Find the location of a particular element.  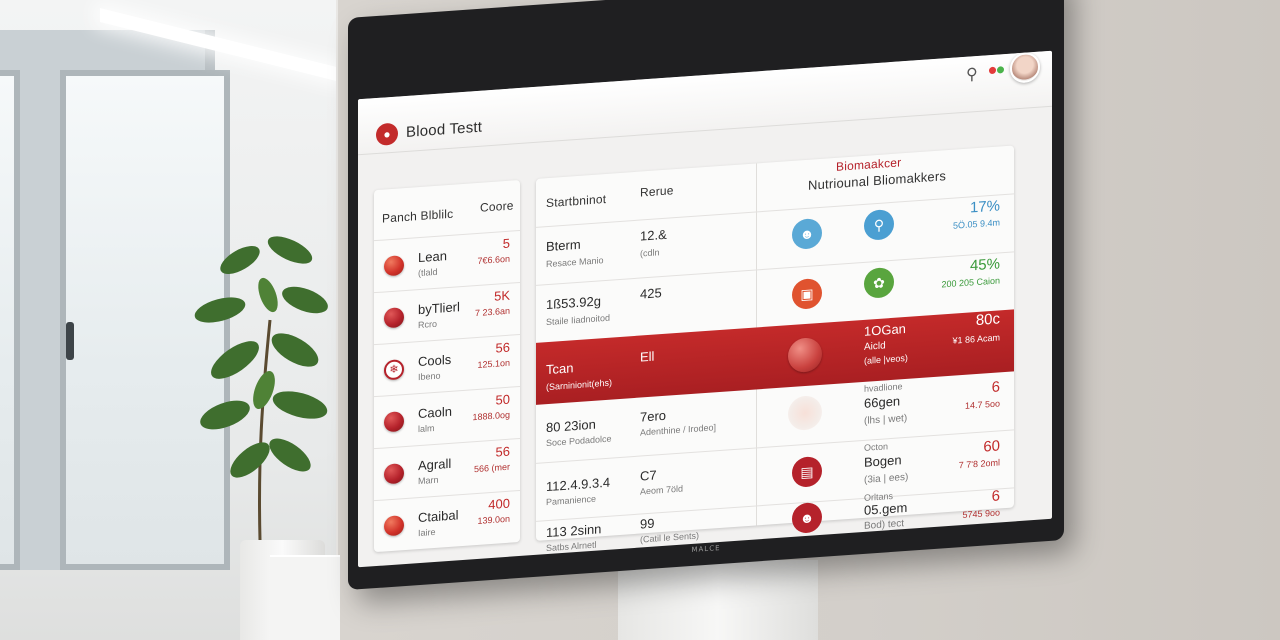

row-label: Bogen is located at coordinates (883, 461).